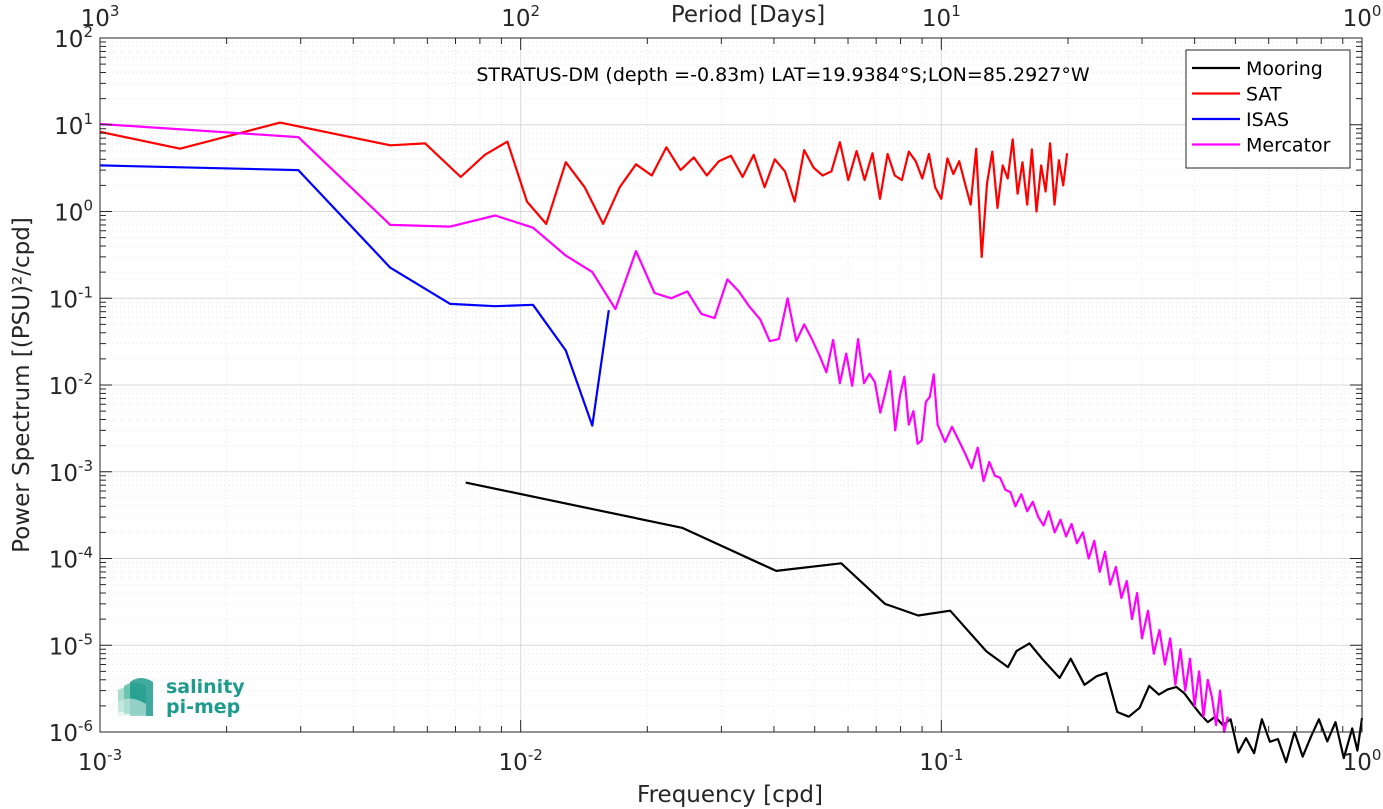 This screenshot has height=809, width=1383. Describe the element at coordinates (1362, 761) in the screenshot. I see `x-tick-label: 10⁰` at that location.